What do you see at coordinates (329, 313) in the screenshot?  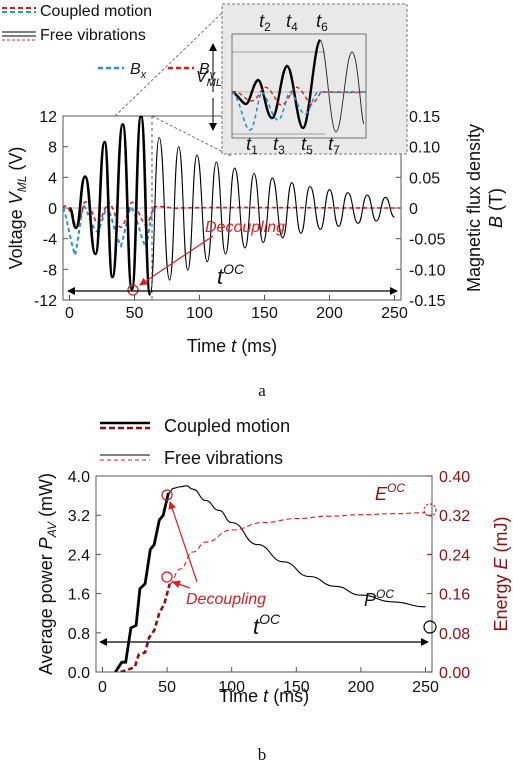 I see `x-tick-a: 200` at bounding box center [329, 313].